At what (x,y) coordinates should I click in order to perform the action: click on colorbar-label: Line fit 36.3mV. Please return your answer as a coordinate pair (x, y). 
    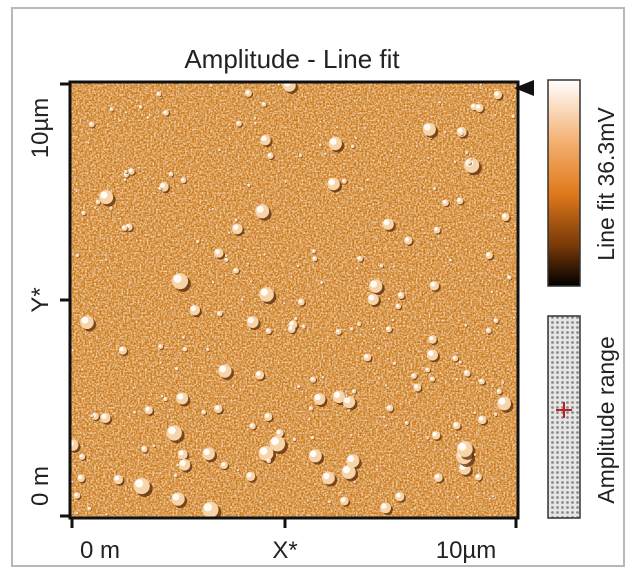
    Looking at the image, I should click on (606, 184).